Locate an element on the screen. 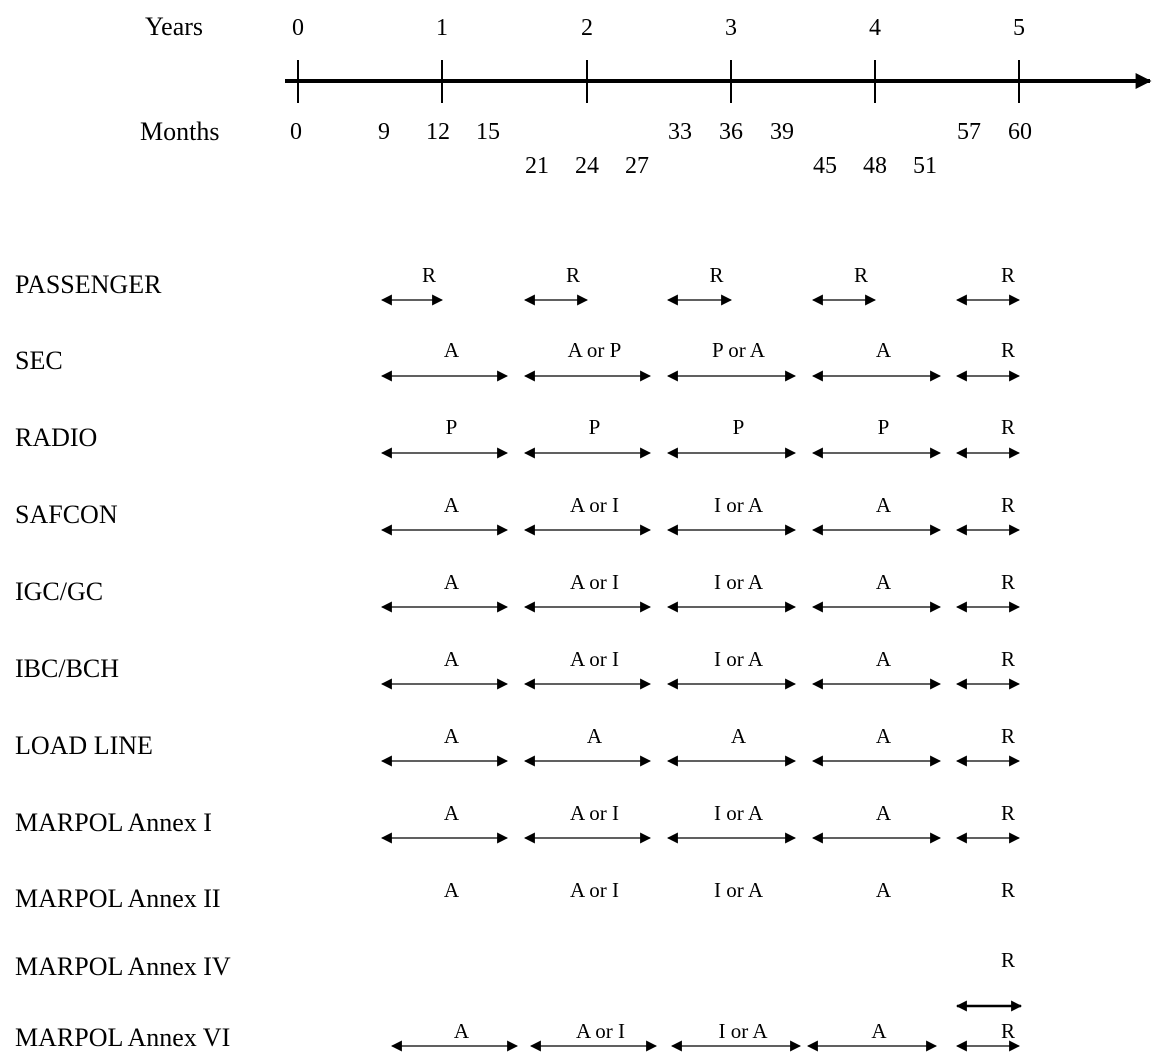 This screenshot has height=1052, width=1157. row-radio: RADIO P P P P R is located at coordinates (518, 437).